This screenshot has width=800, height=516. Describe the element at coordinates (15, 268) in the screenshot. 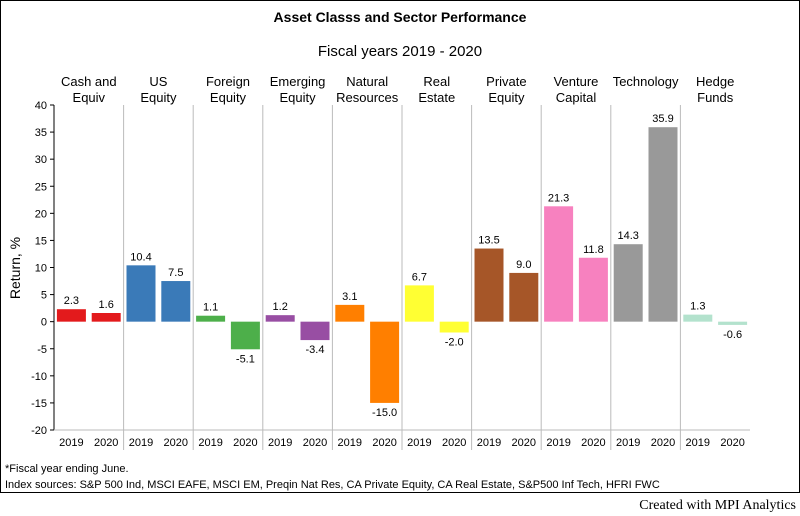

I see `y-axis-label: Return, %` at that location.